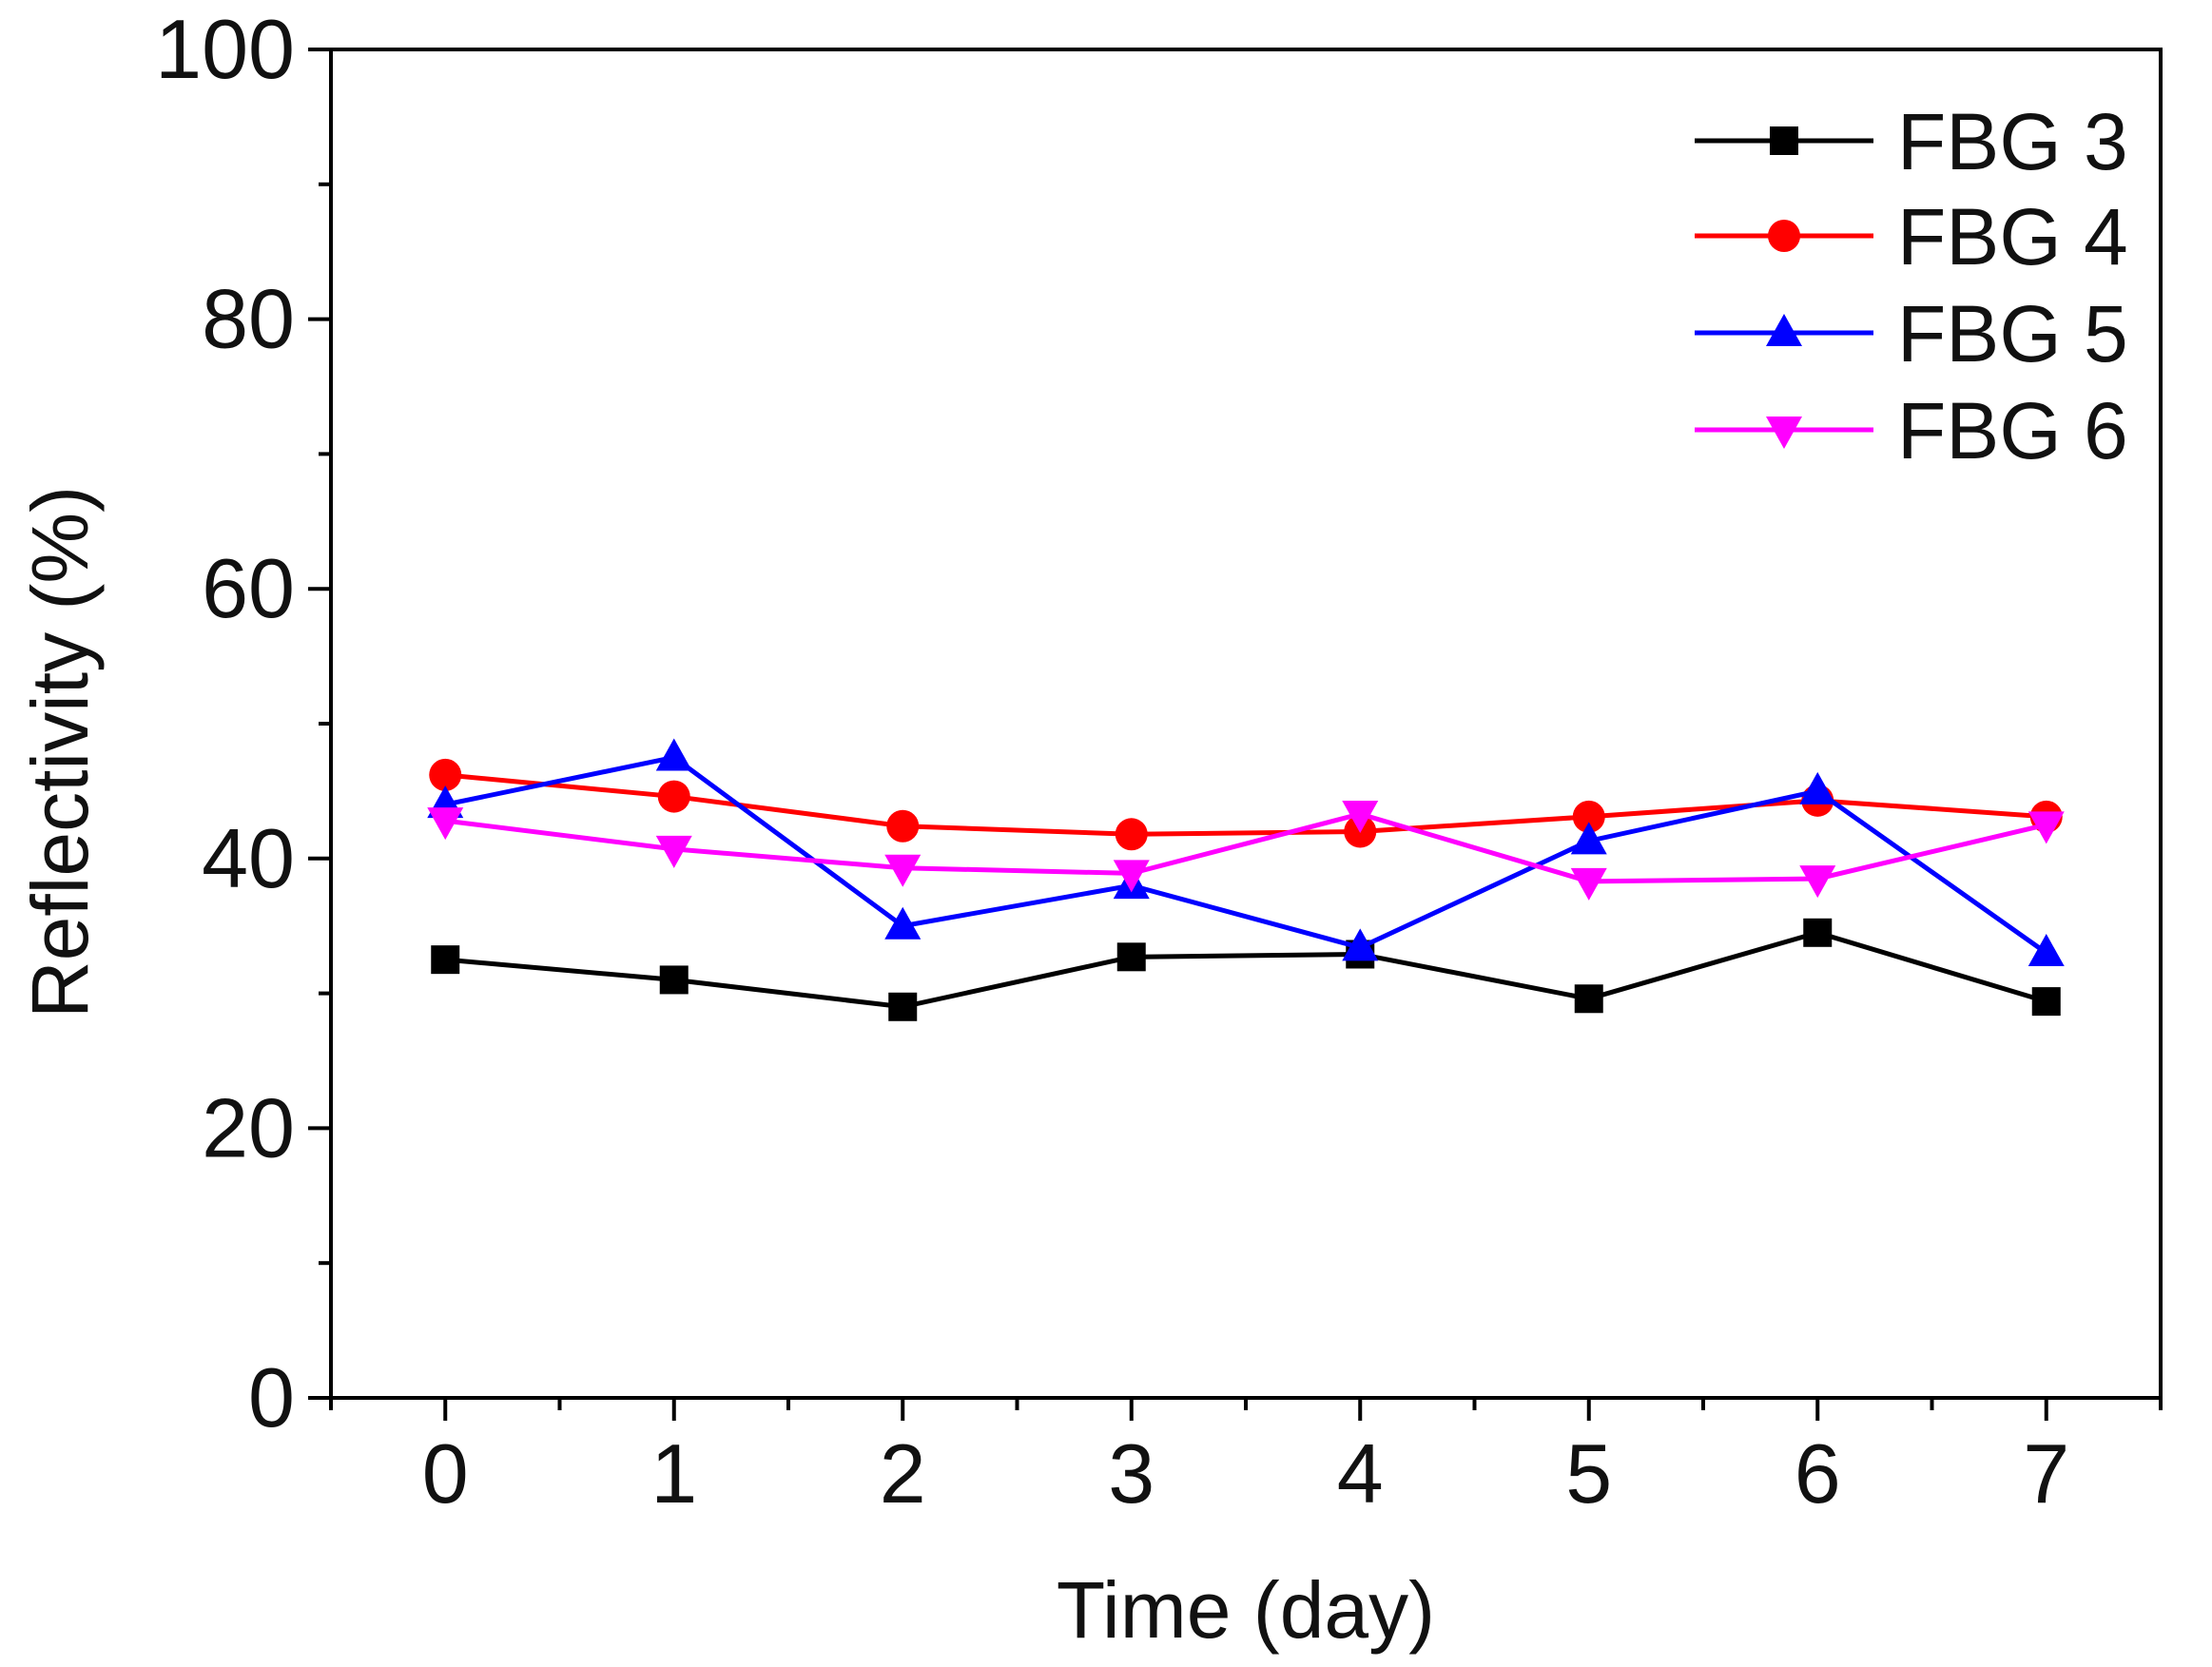 Image resolution: width=2212 pixels, height=1667 pixels. Describe the element at coordinates (60, 752) in the screenshot. I see `y-axis-title: Reflectivity (%)` at that location.